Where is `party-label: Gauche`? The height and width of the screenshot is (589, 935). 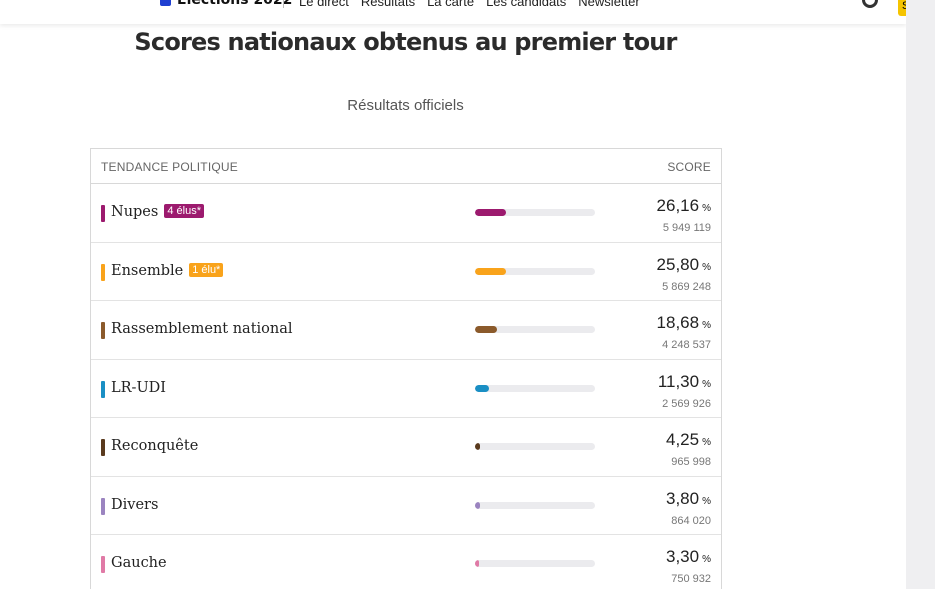
party-label: Gauche is located at coordinates (139, 563).